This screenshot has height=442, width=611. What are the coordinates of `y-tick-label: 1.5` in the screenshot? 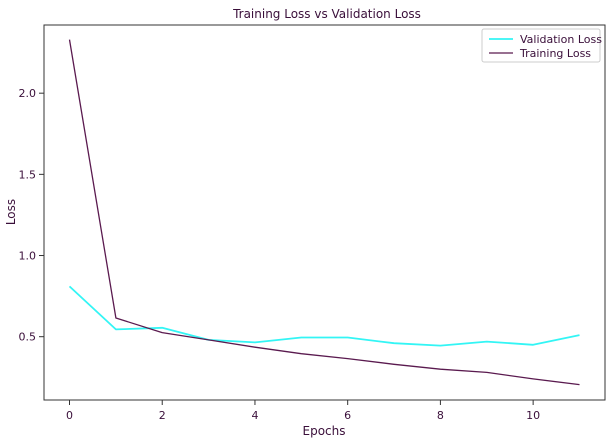 It's located at (28, 174).